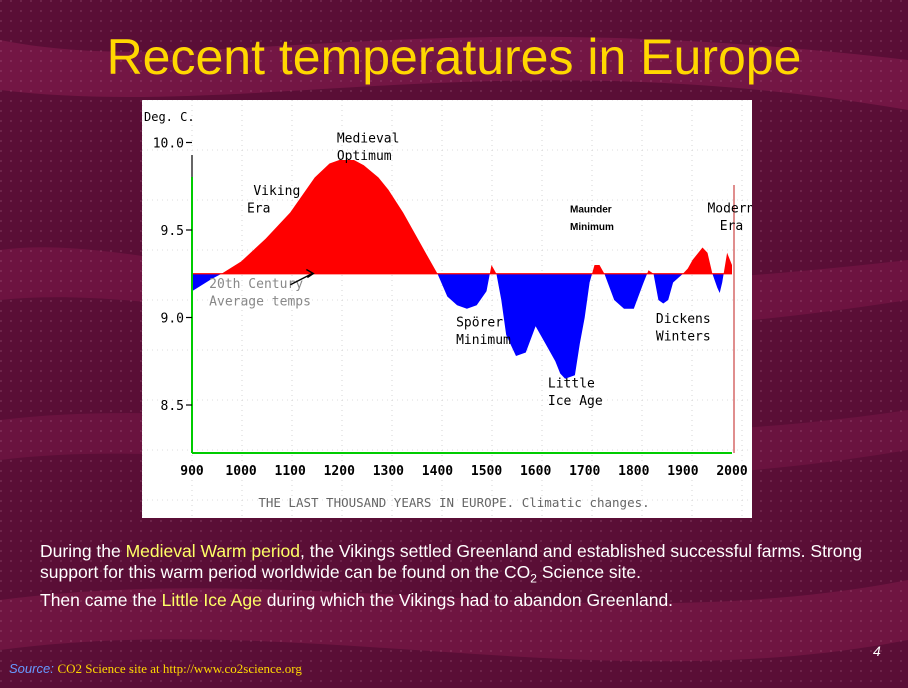 The image size is (908, 688). What do you see at coordinates (591, 210) in the screenshot?
I see `chart-annotation: Maunder` at bounding box center [591, 210].